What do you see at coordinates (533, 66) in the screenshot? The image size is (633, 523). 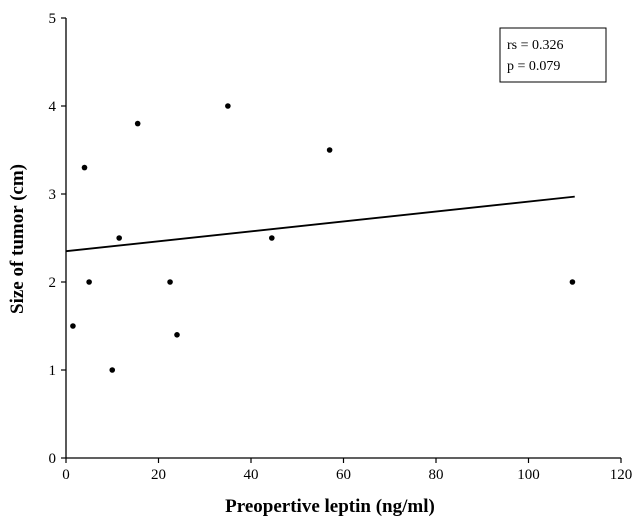 I see `stats-p-label: p = 0.079` at bounding box center [533, 66].